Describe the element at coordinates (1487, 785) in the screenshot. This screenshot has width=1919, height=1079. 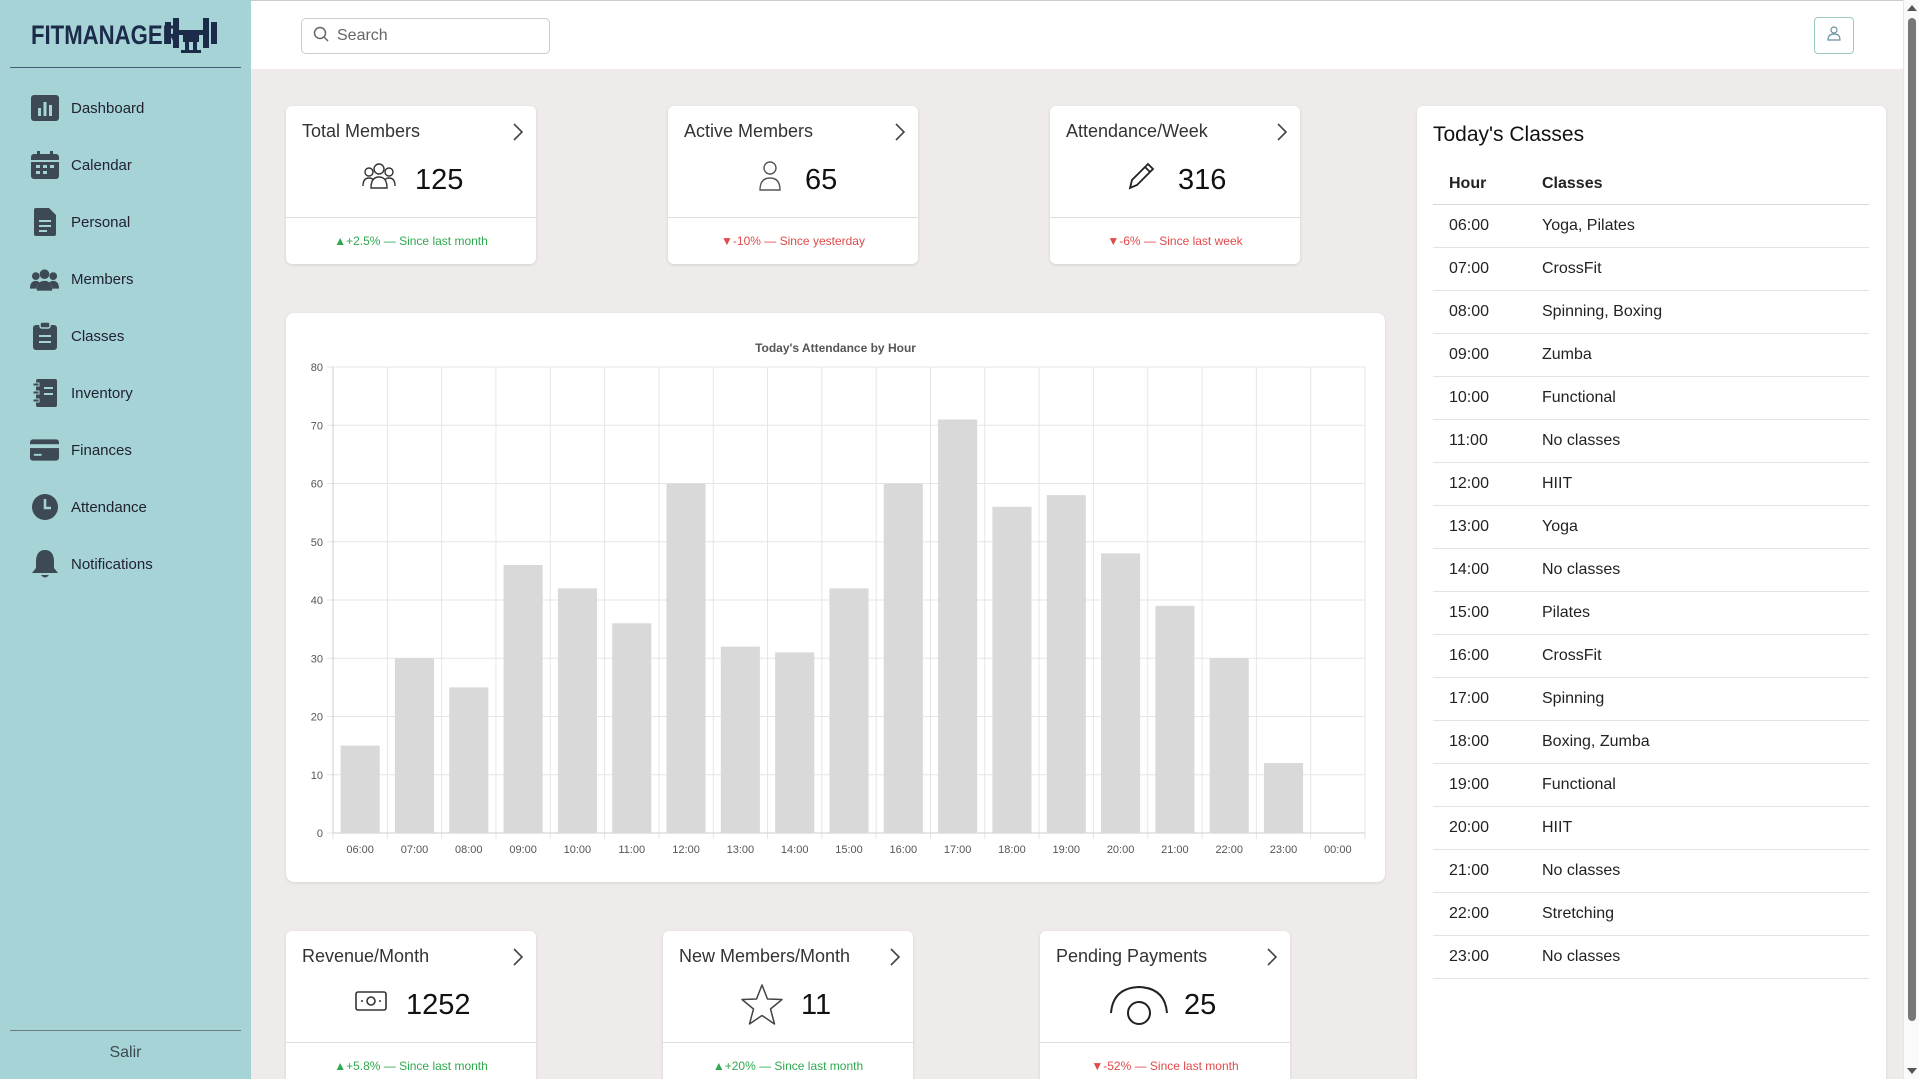
I see `class-hour: 19:00` at that location.